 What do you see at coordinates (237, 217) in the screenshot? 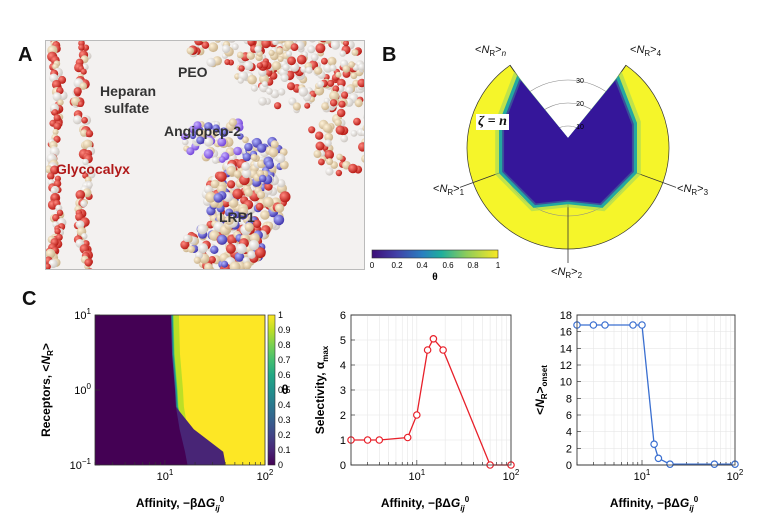
I see `lrp1-label: LRP1` at bounding box center [237, 217].